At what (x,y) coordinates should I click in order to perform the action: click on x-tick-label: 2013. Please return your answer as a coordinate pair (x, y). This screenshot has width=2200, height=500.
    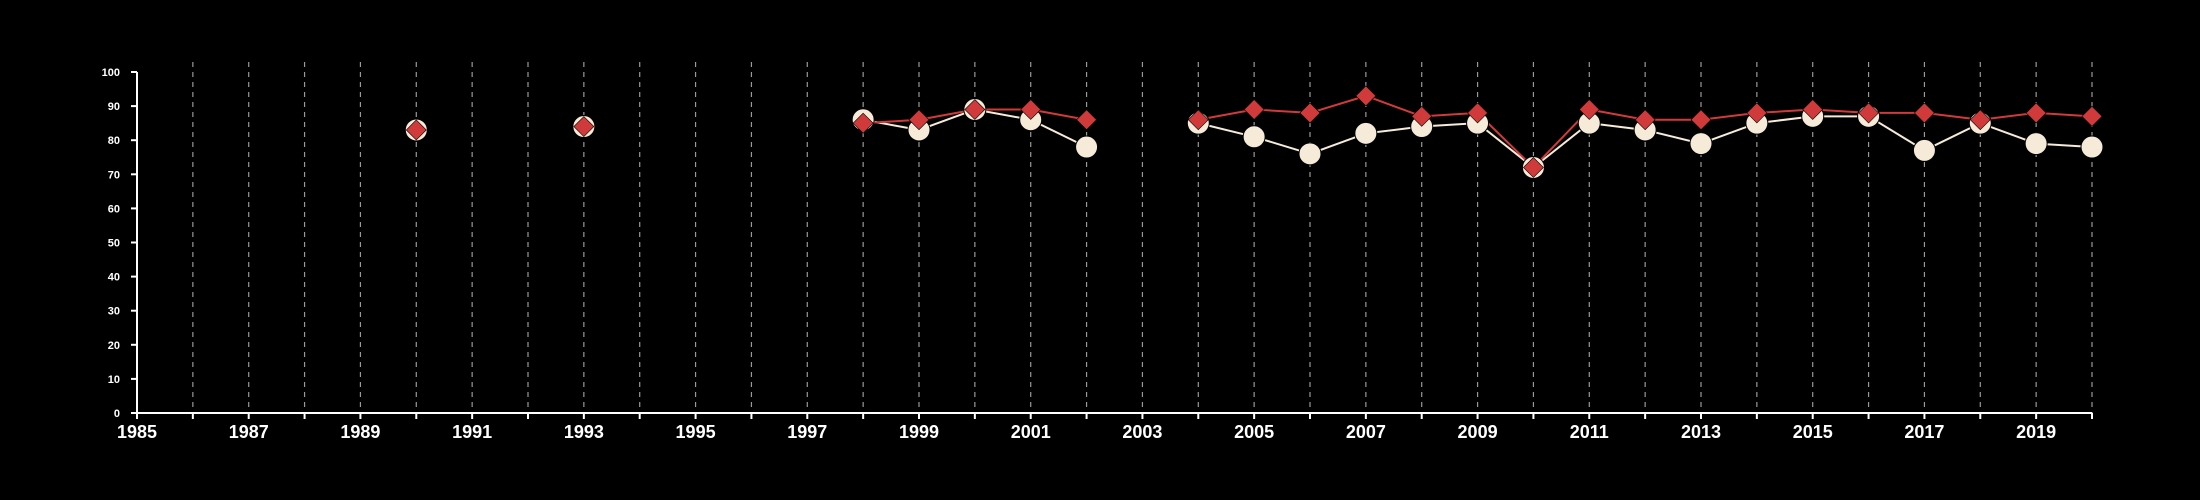
    Looking at the image, I should click on (1701, 432).